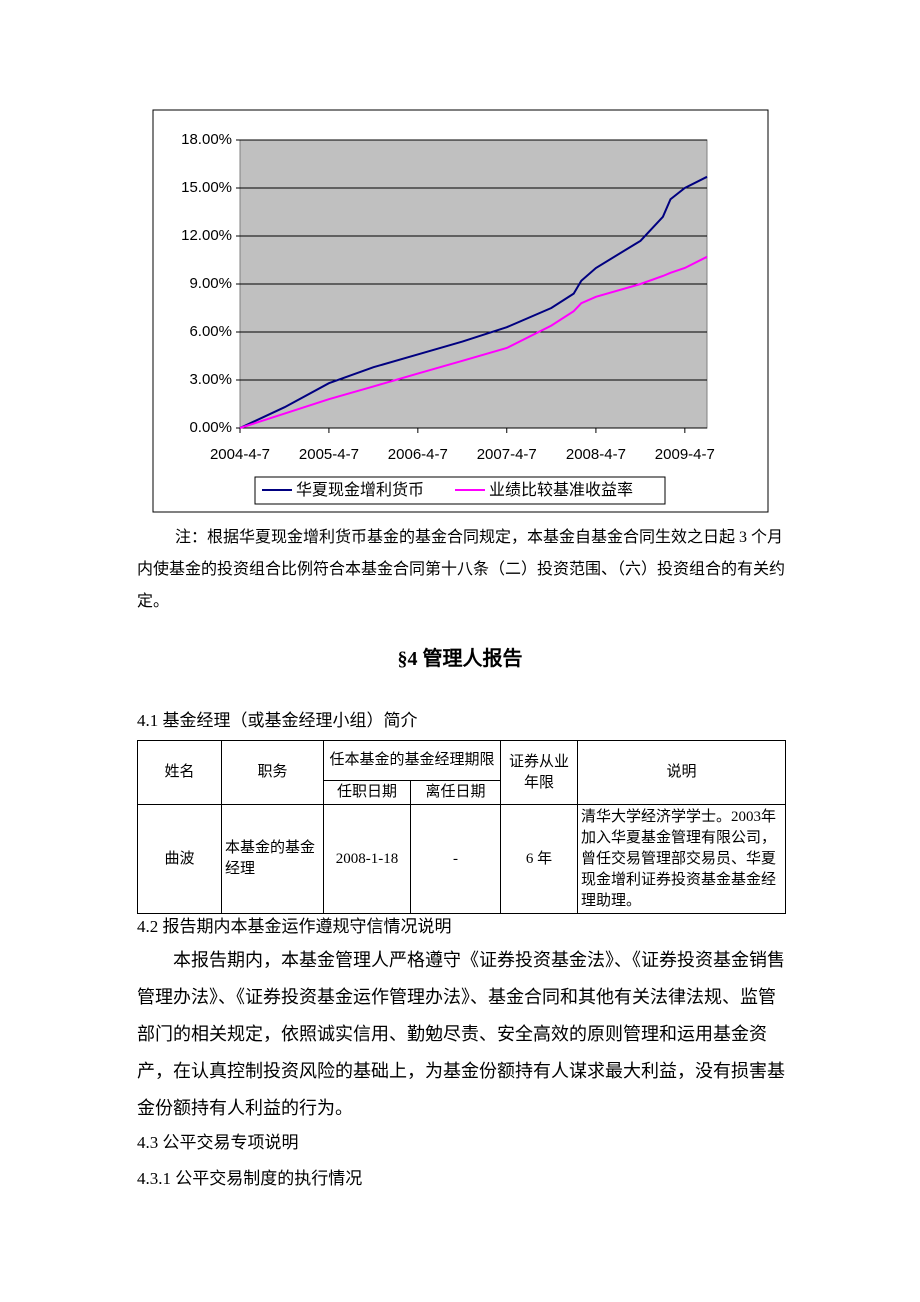 This screenshot has height=1302, width=920. What do you see at coordinates (539, 859) in the screenshot?
I see `cell: 6 年` at bounding box center [539, 859].